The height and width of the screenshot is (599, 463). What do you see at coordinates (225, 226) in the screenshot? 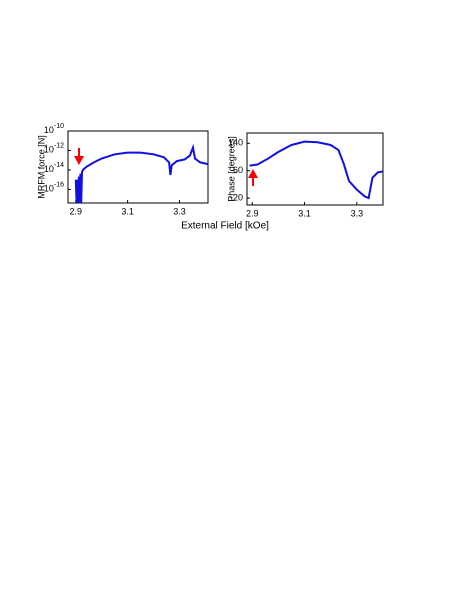
I see `x-axis-label: External Field [kOe]` at bounding box center [225, 226].